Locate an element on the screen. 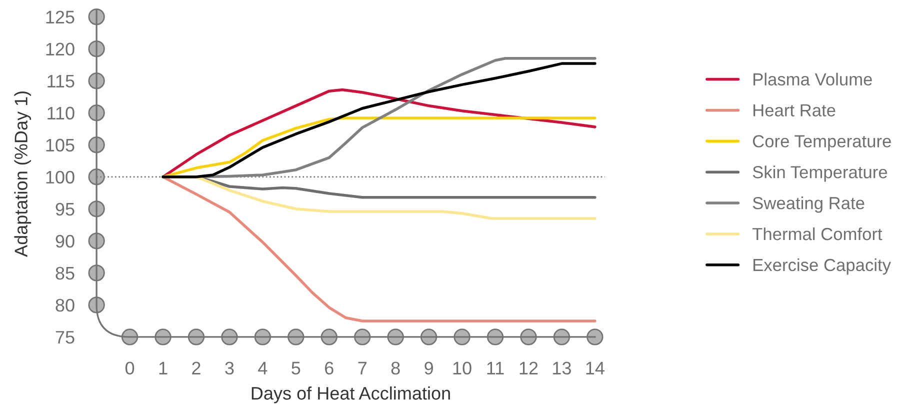  x-tick-label: 11 is located at coordinates (495, 368).